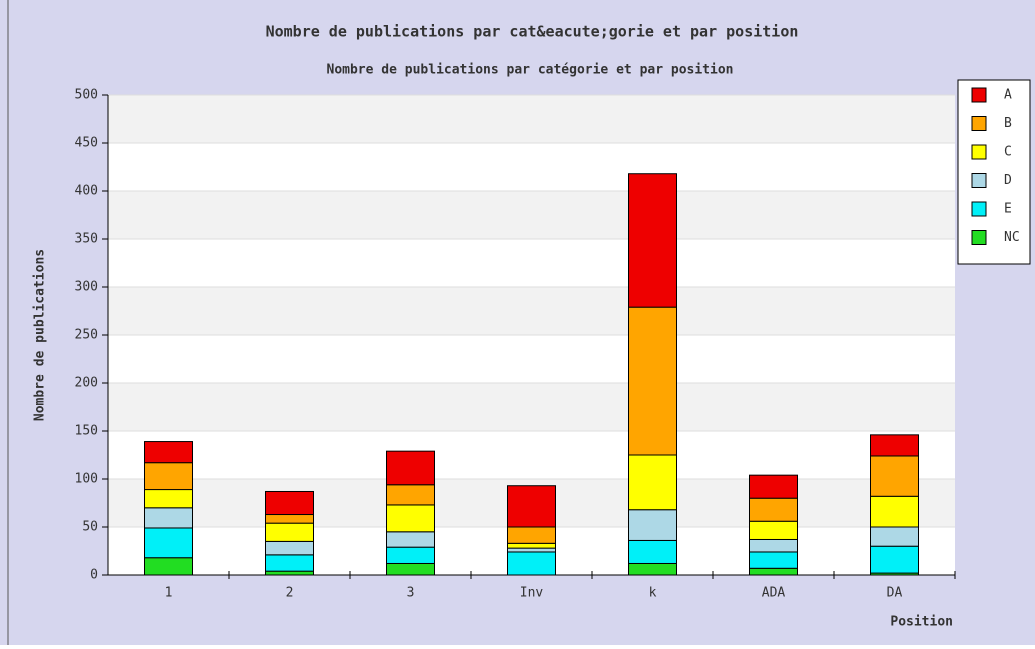 Image resolution: width=1035 pixels, height=649 pixels. Describe the element at coordinates (921, 622) in the screenshot. I see `x-axis-label: Position` at that location.